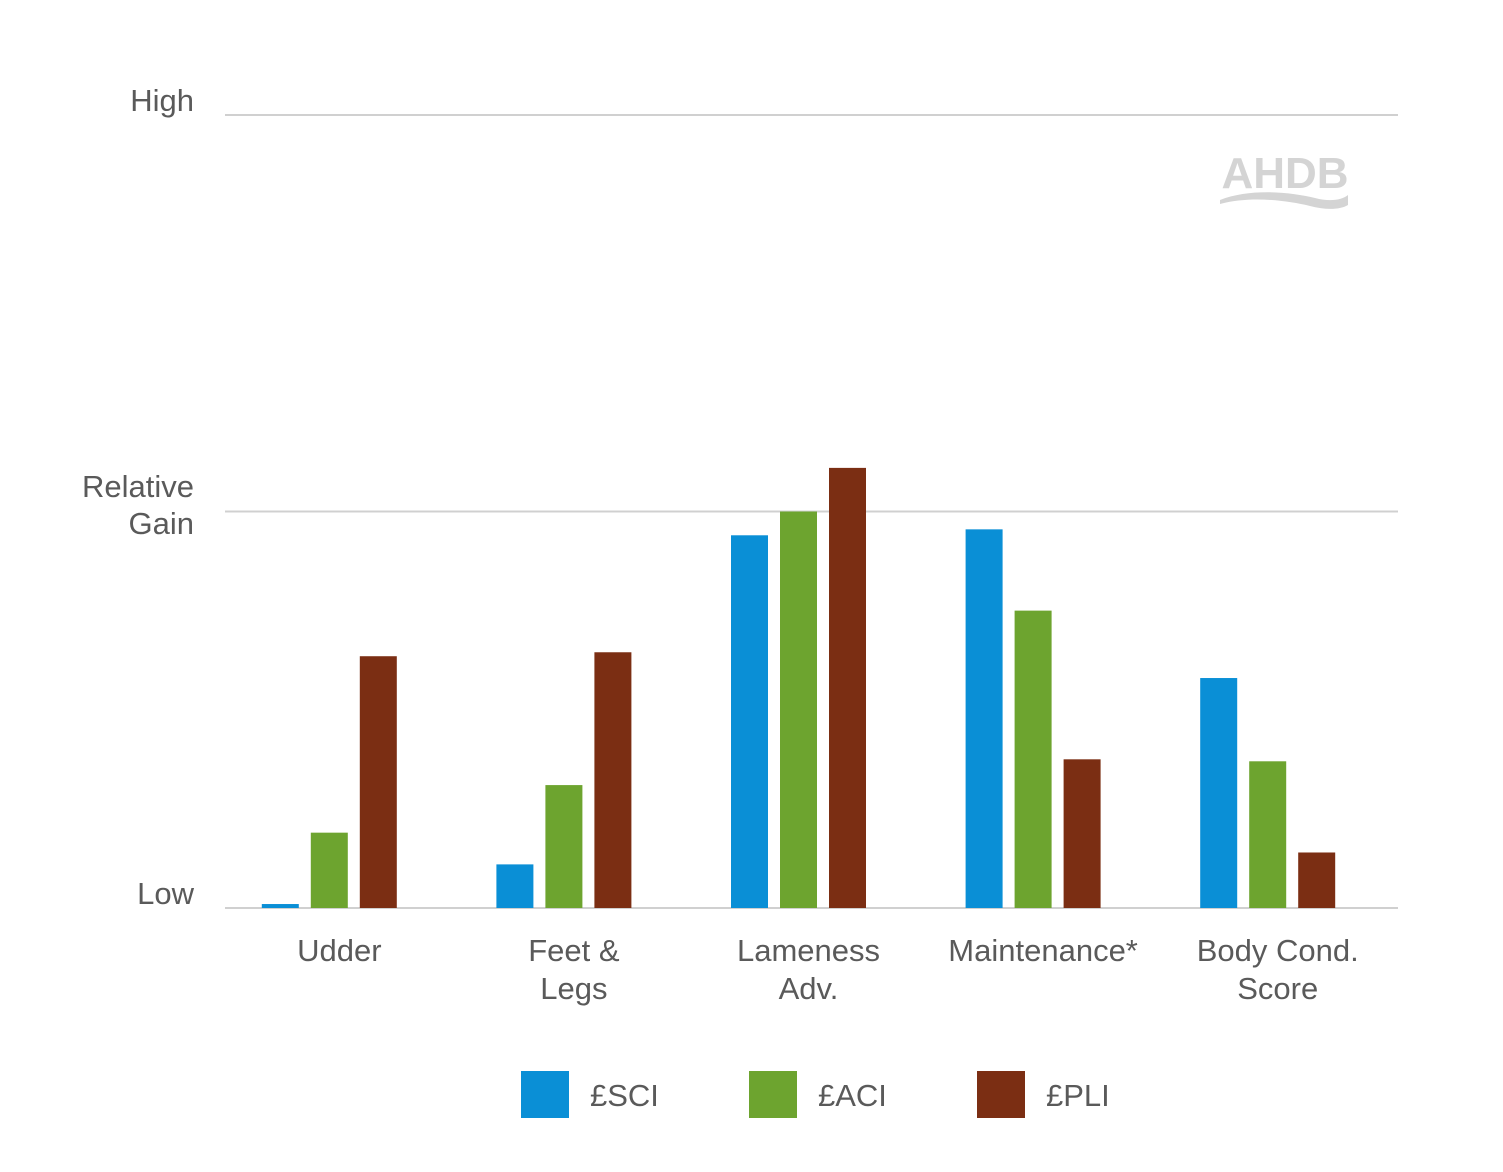  I want to click on legend-label: £PLI, so click(1078, 1095).